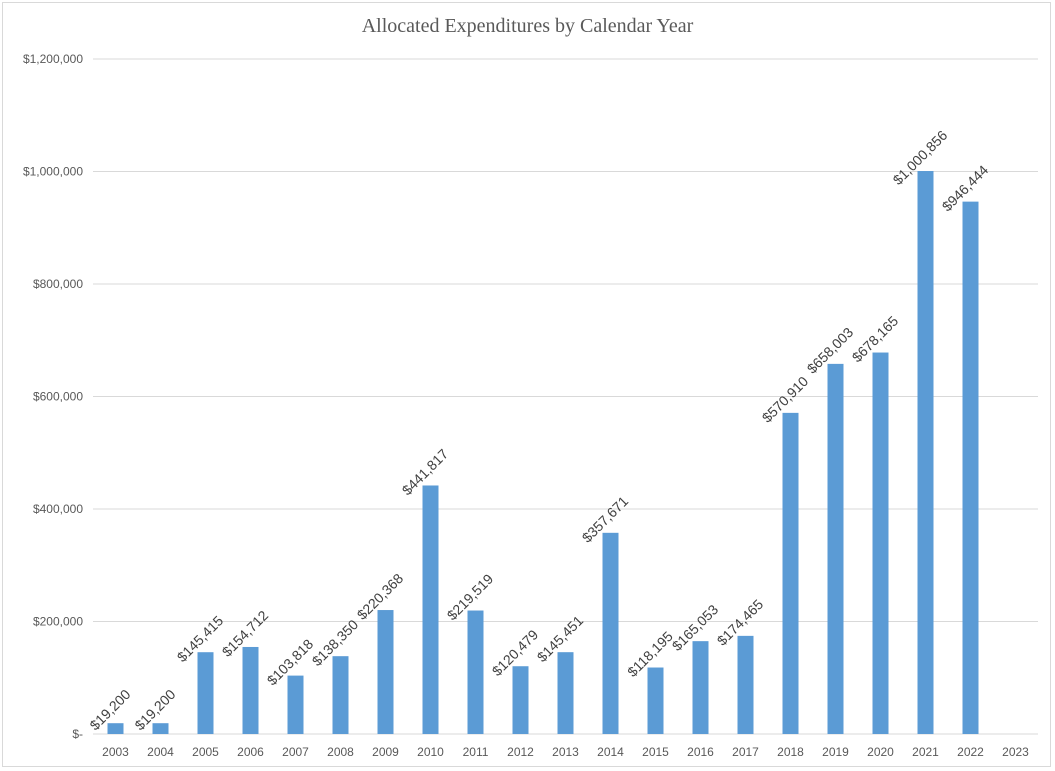 Image resolution: width=1055 pixels, height=771 pixels. What do you see at coordinates (880, 752) in the screenshot?
I see `x-tick-label: 2020` at bounding box center [880, 752].